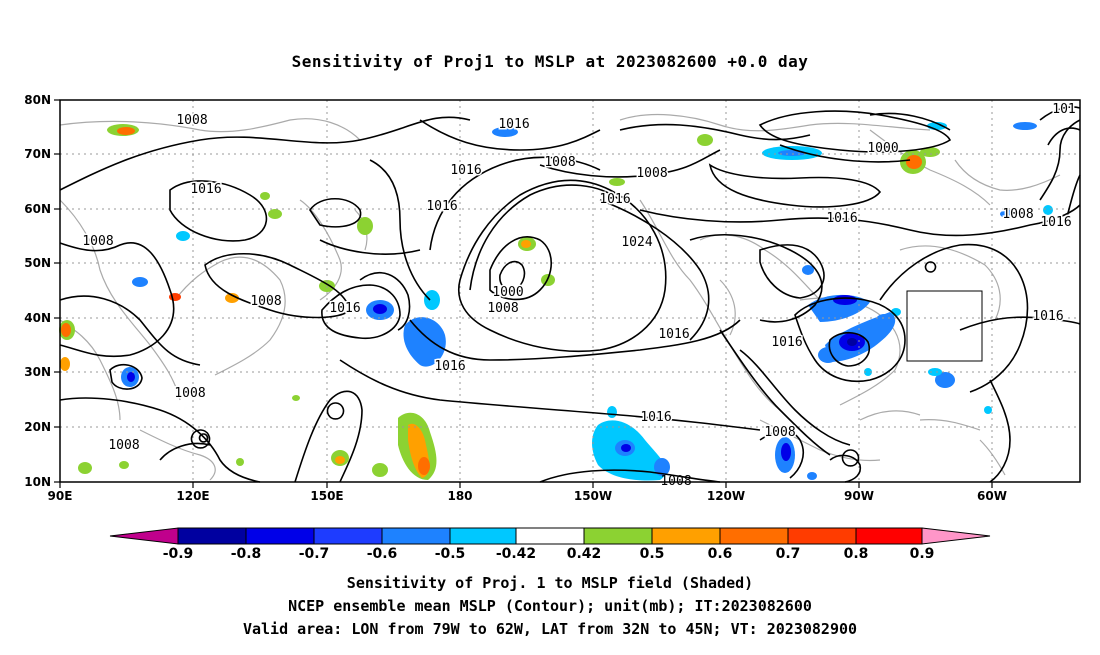 The width and height of the screenshot is (1100, 655). What do you see at coordinates (382, 554) in the screenshot?
I see `colorbar-label: -0.6` at bounding box center [382, 554].